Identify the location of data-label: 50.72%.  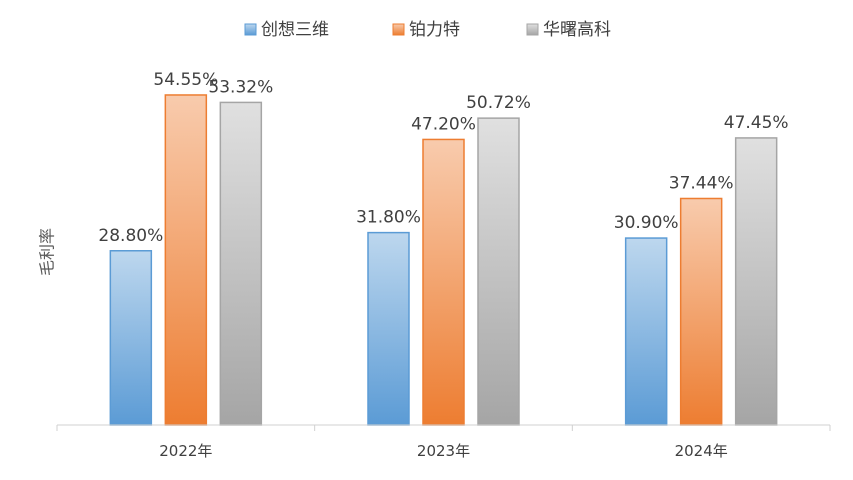
(498, 103).